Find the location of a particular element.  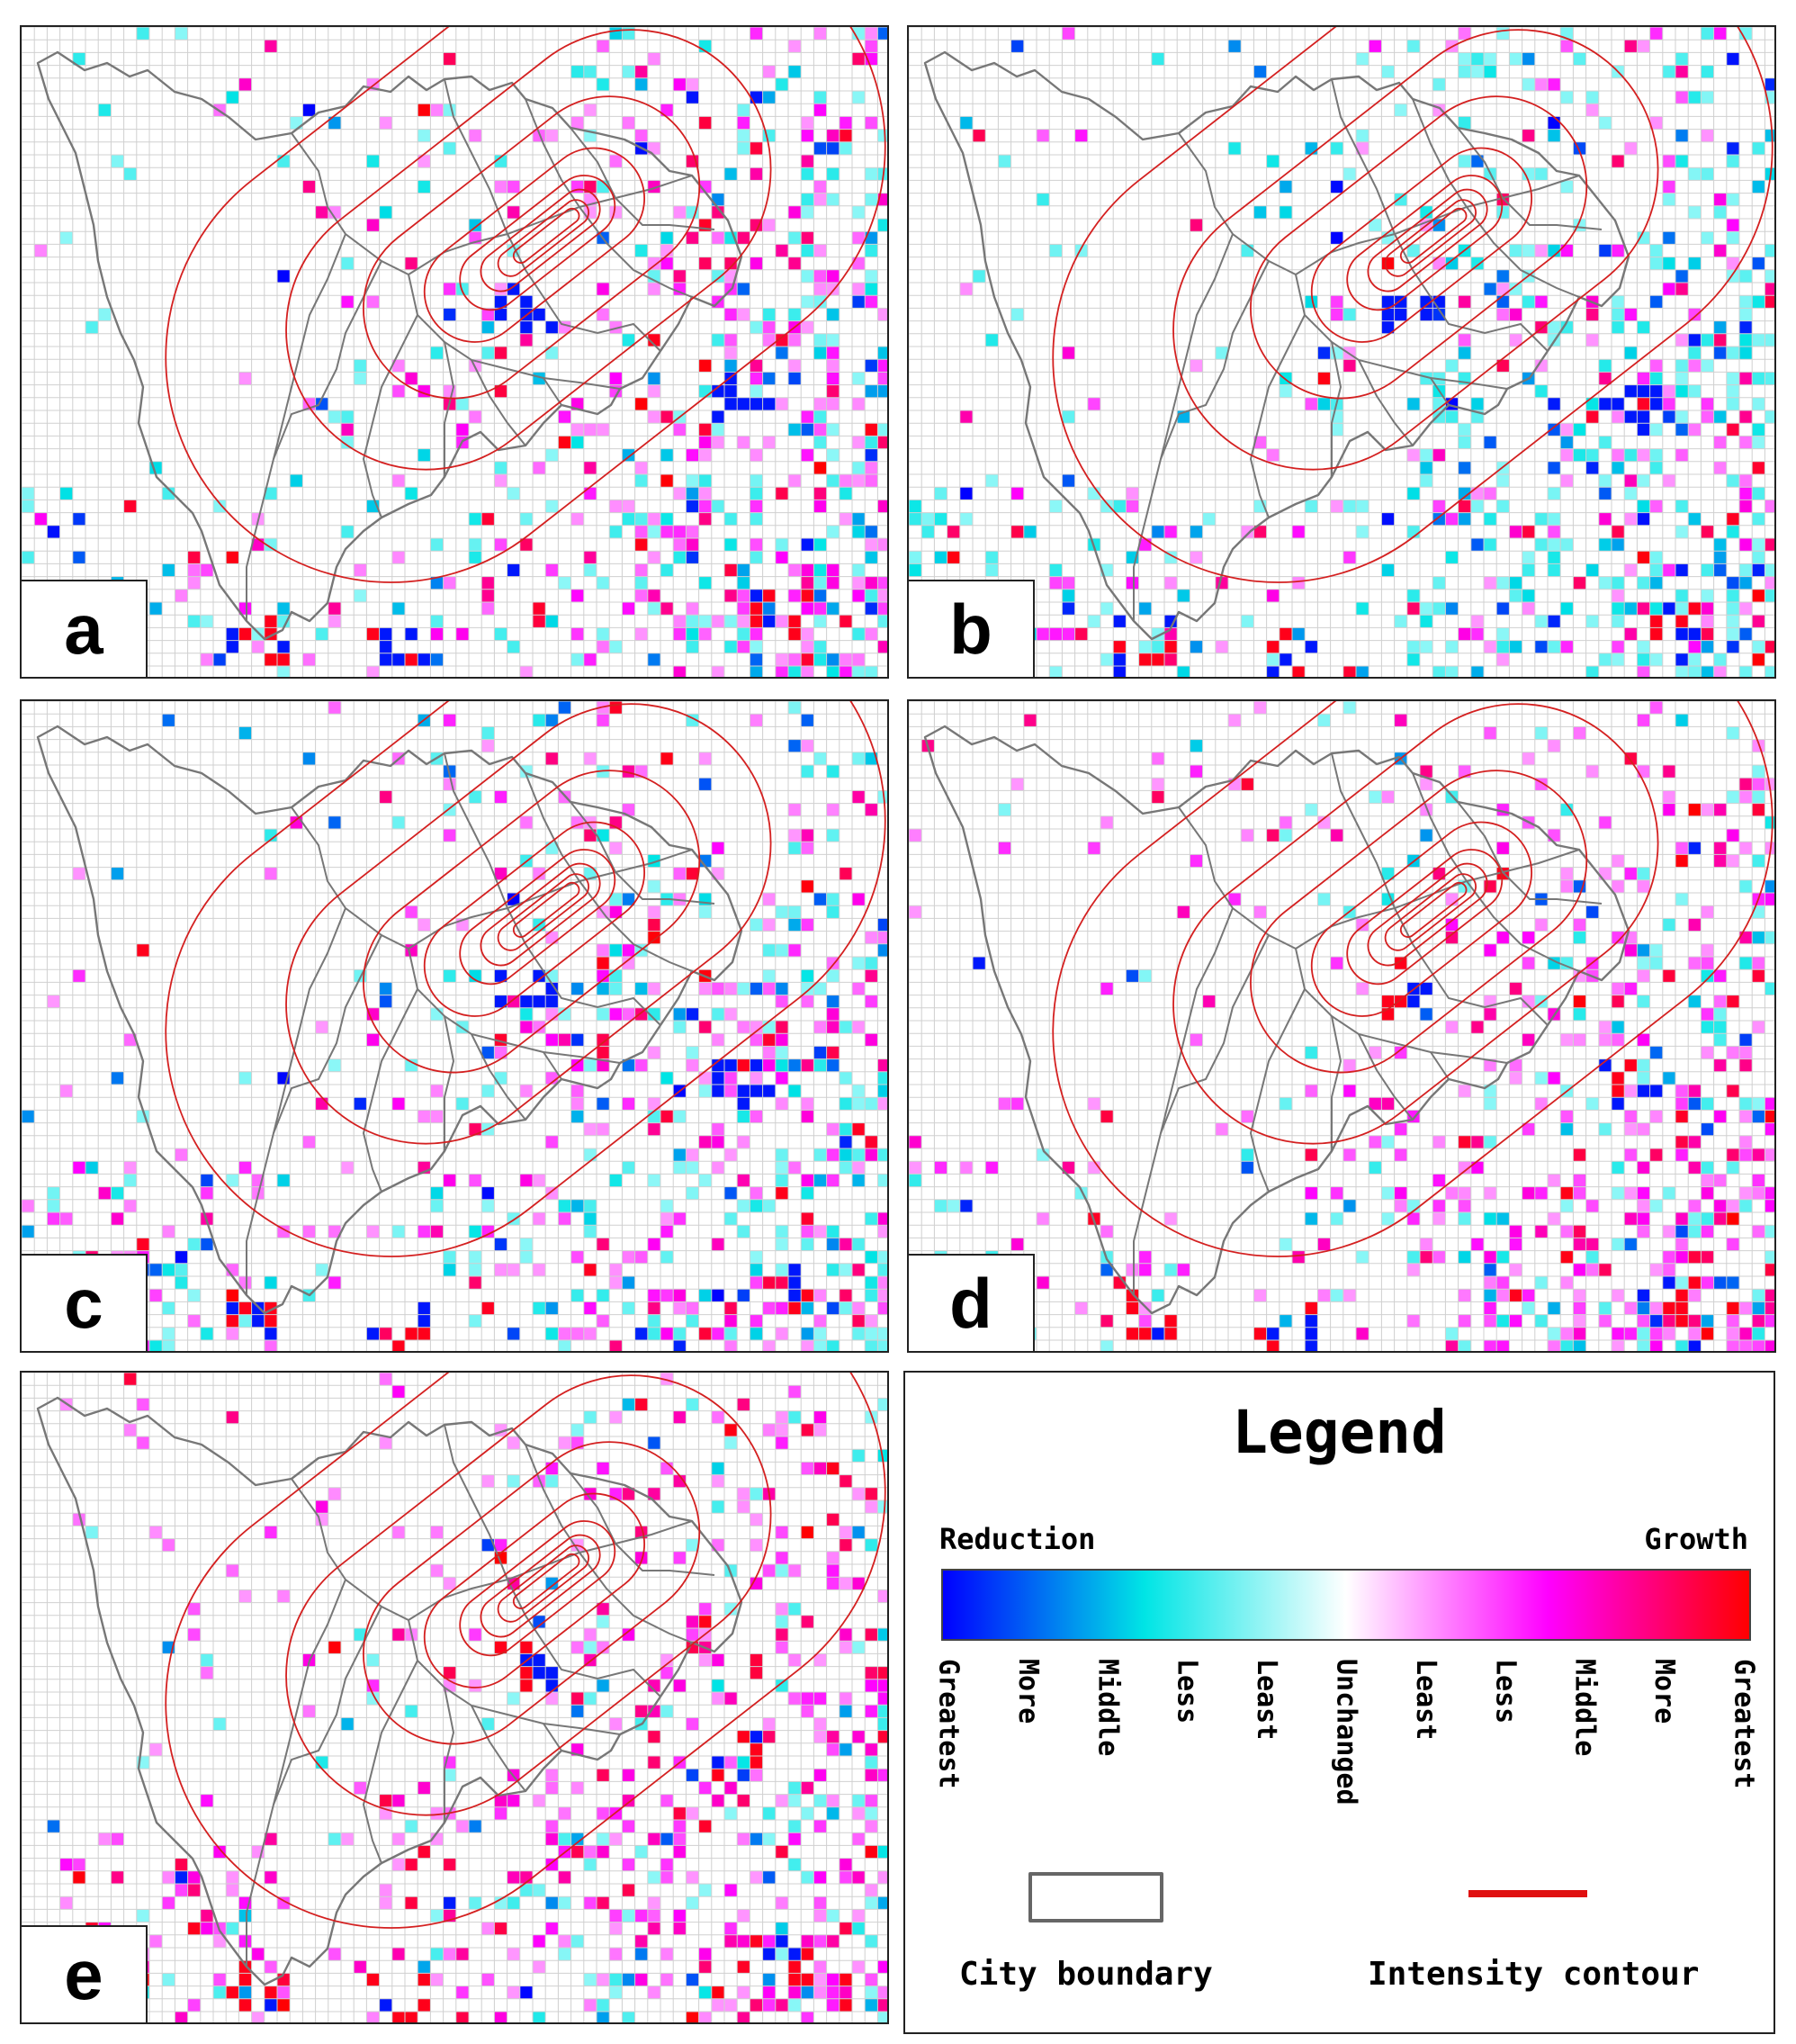

intensity-contour is located at coordinates (540, 240).